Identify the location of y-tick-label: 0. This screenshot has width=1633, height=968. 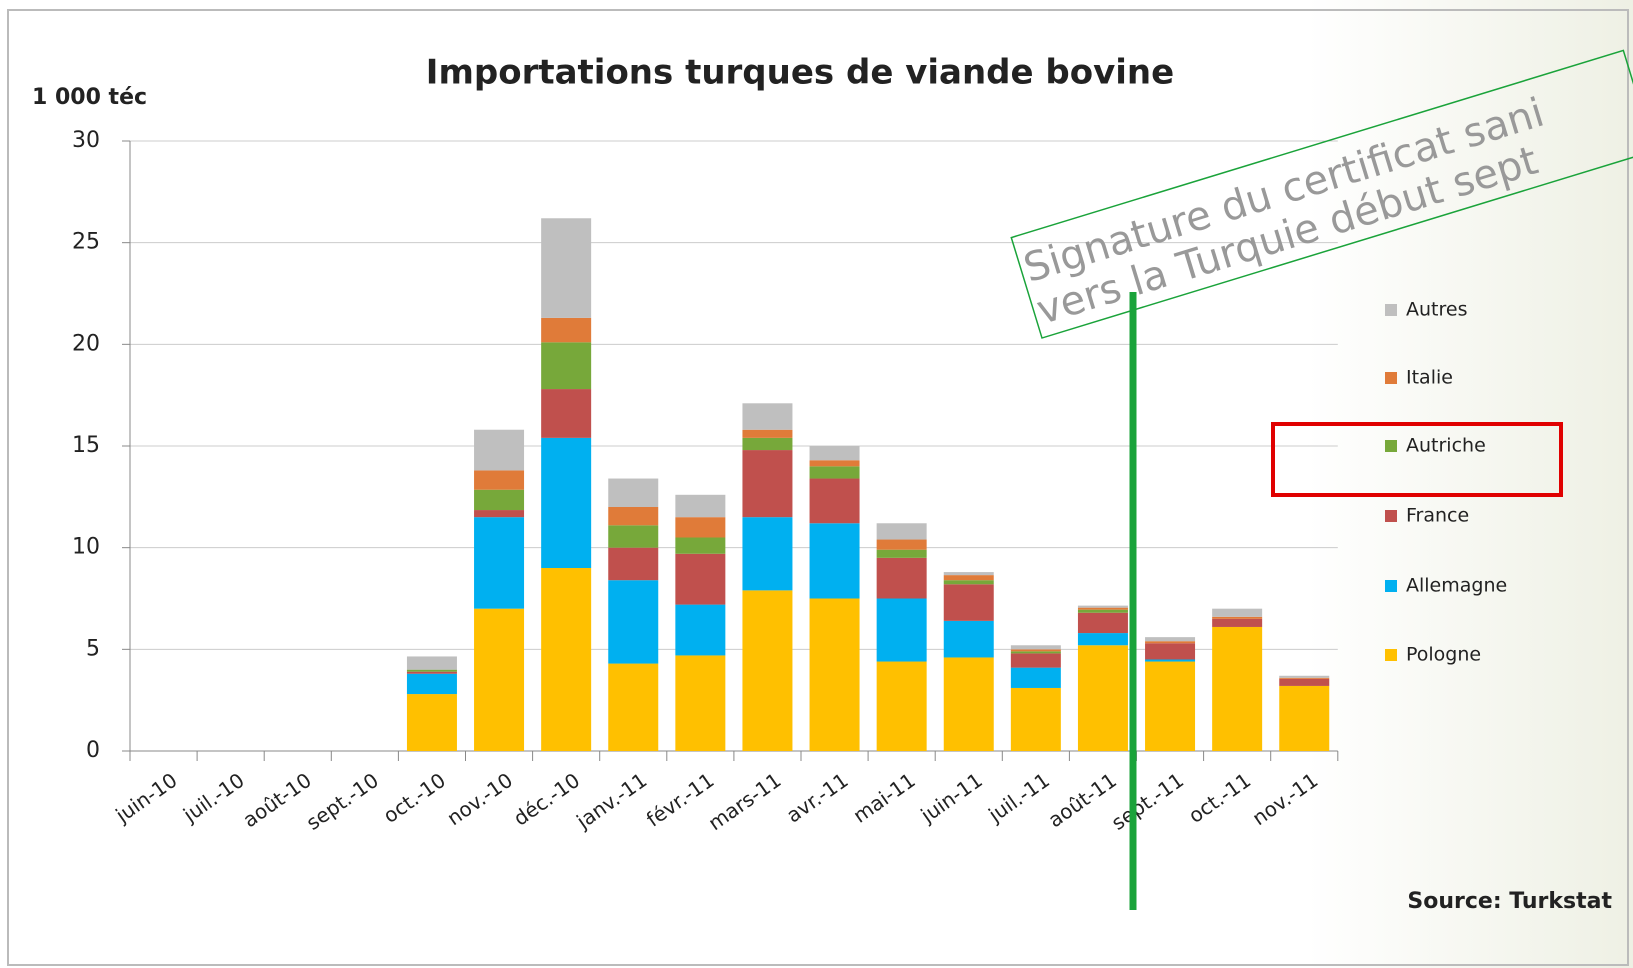
(93, 750).